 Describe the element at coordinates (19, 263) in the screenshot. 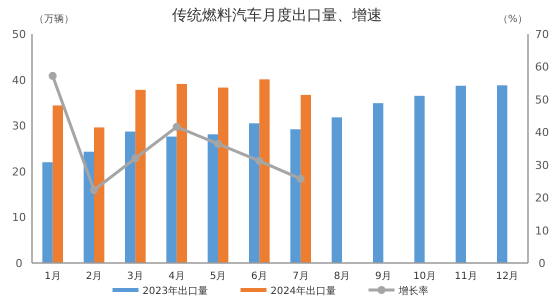

I see `y-tick-label: 0` at that location.